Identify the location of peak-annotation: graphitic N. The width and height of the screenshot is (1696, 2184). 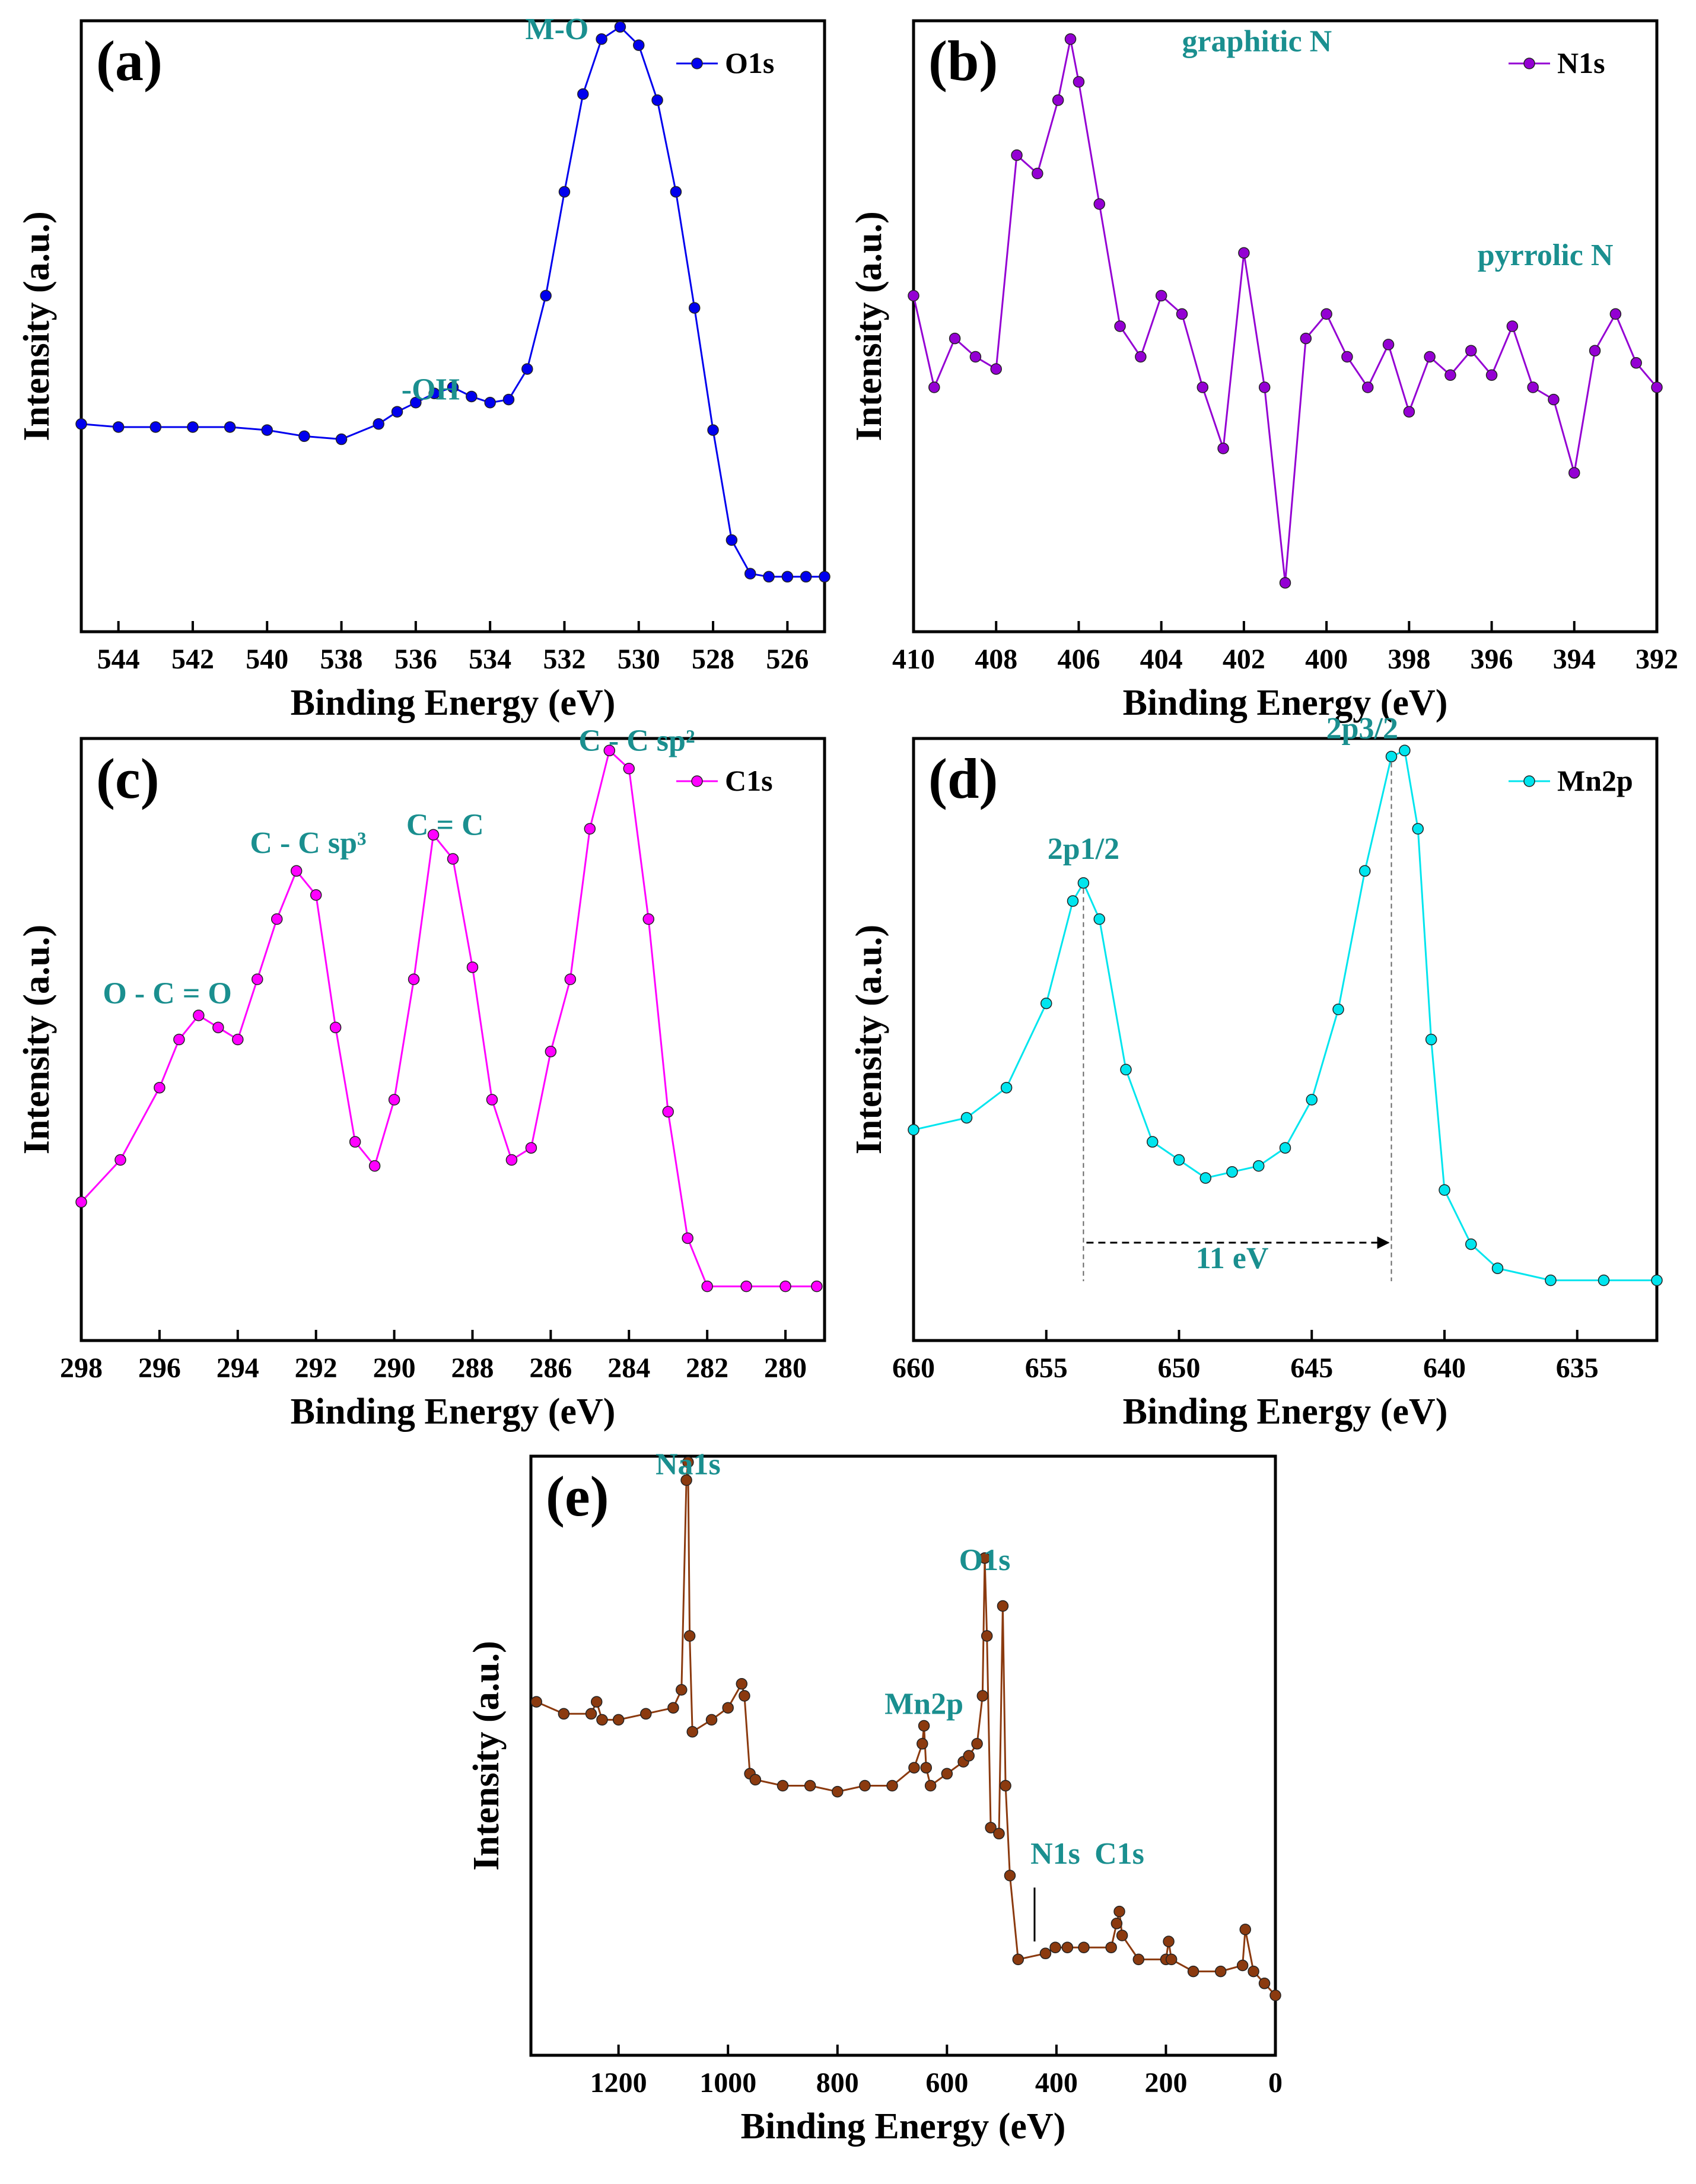
(1257, 42).